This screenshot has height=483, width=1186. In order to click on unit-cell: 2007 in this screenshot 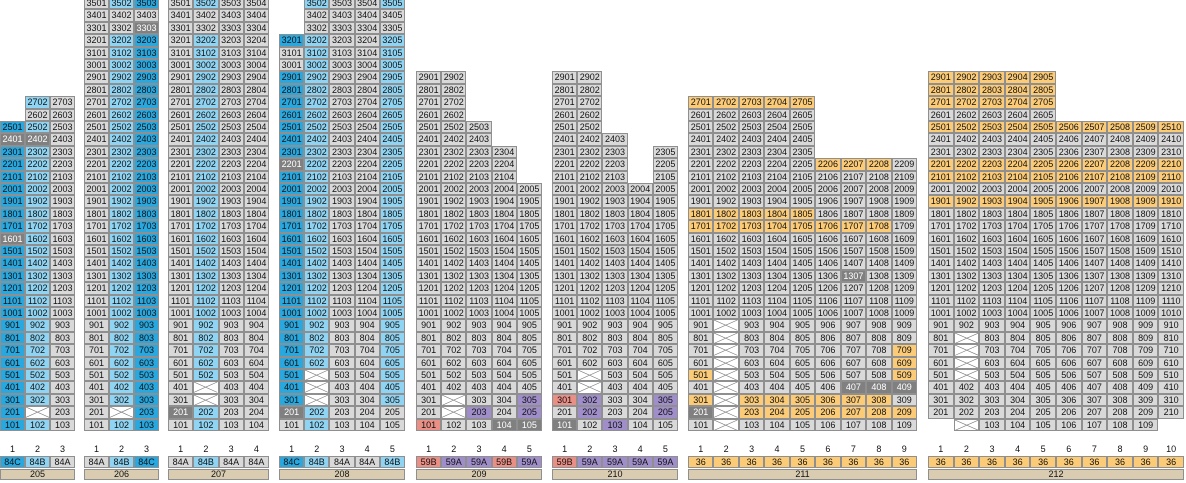, I will do `click(853, 189)`.